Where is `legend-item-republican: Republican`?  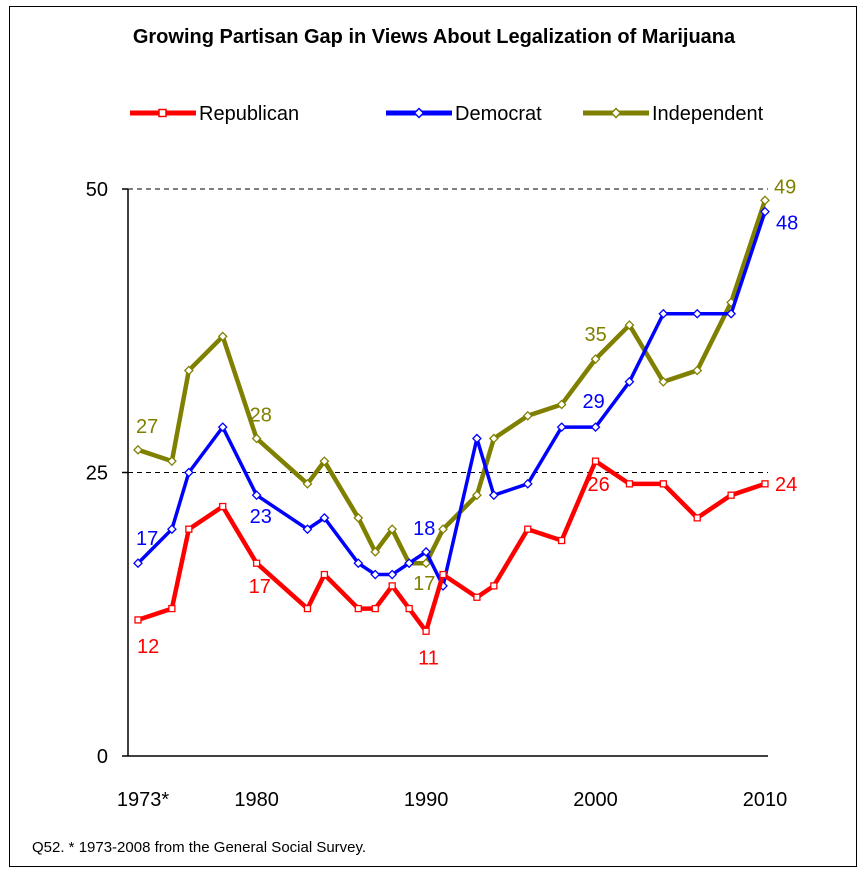 legend-item-republican: Republican is located at coordinates (214, 114).